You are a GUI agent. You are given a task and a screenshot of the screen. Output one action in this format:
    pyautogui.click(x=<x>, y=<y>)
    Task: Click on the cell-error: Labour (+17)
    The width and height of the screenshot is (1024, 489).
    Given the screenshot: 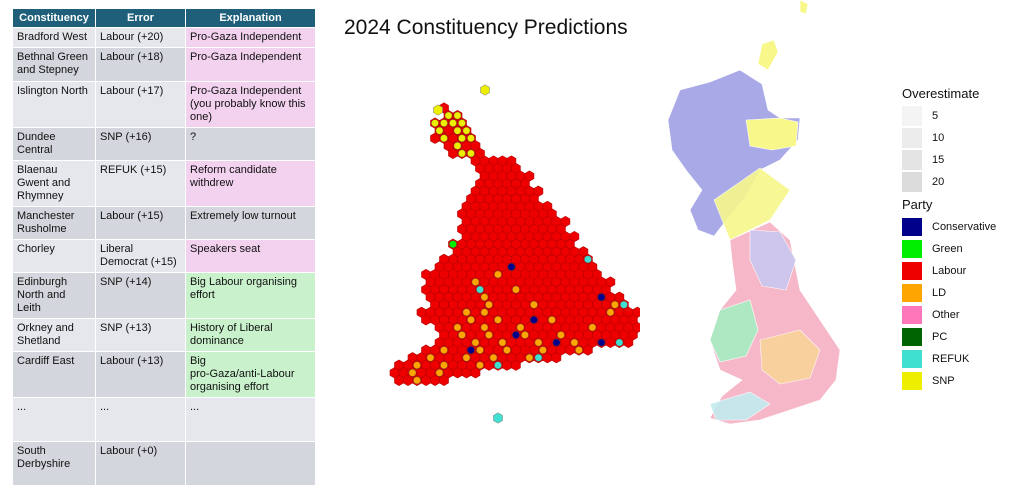 What is the action you would take?
    pyautogui.click(x=140, y=104)
    